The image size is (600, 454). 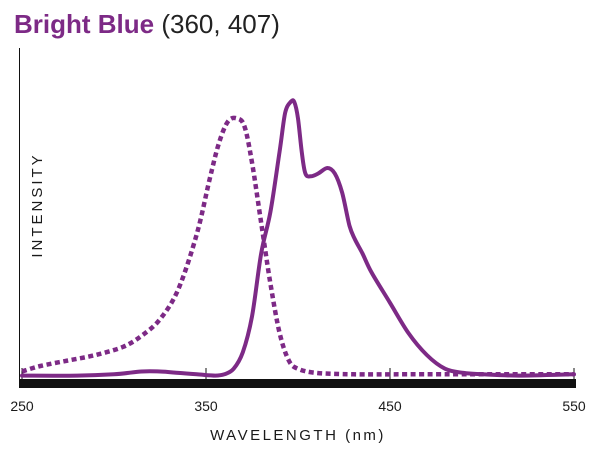 I want to click on chart-title-block: Bright Blue (360, 407), so click(x=147, y=24).